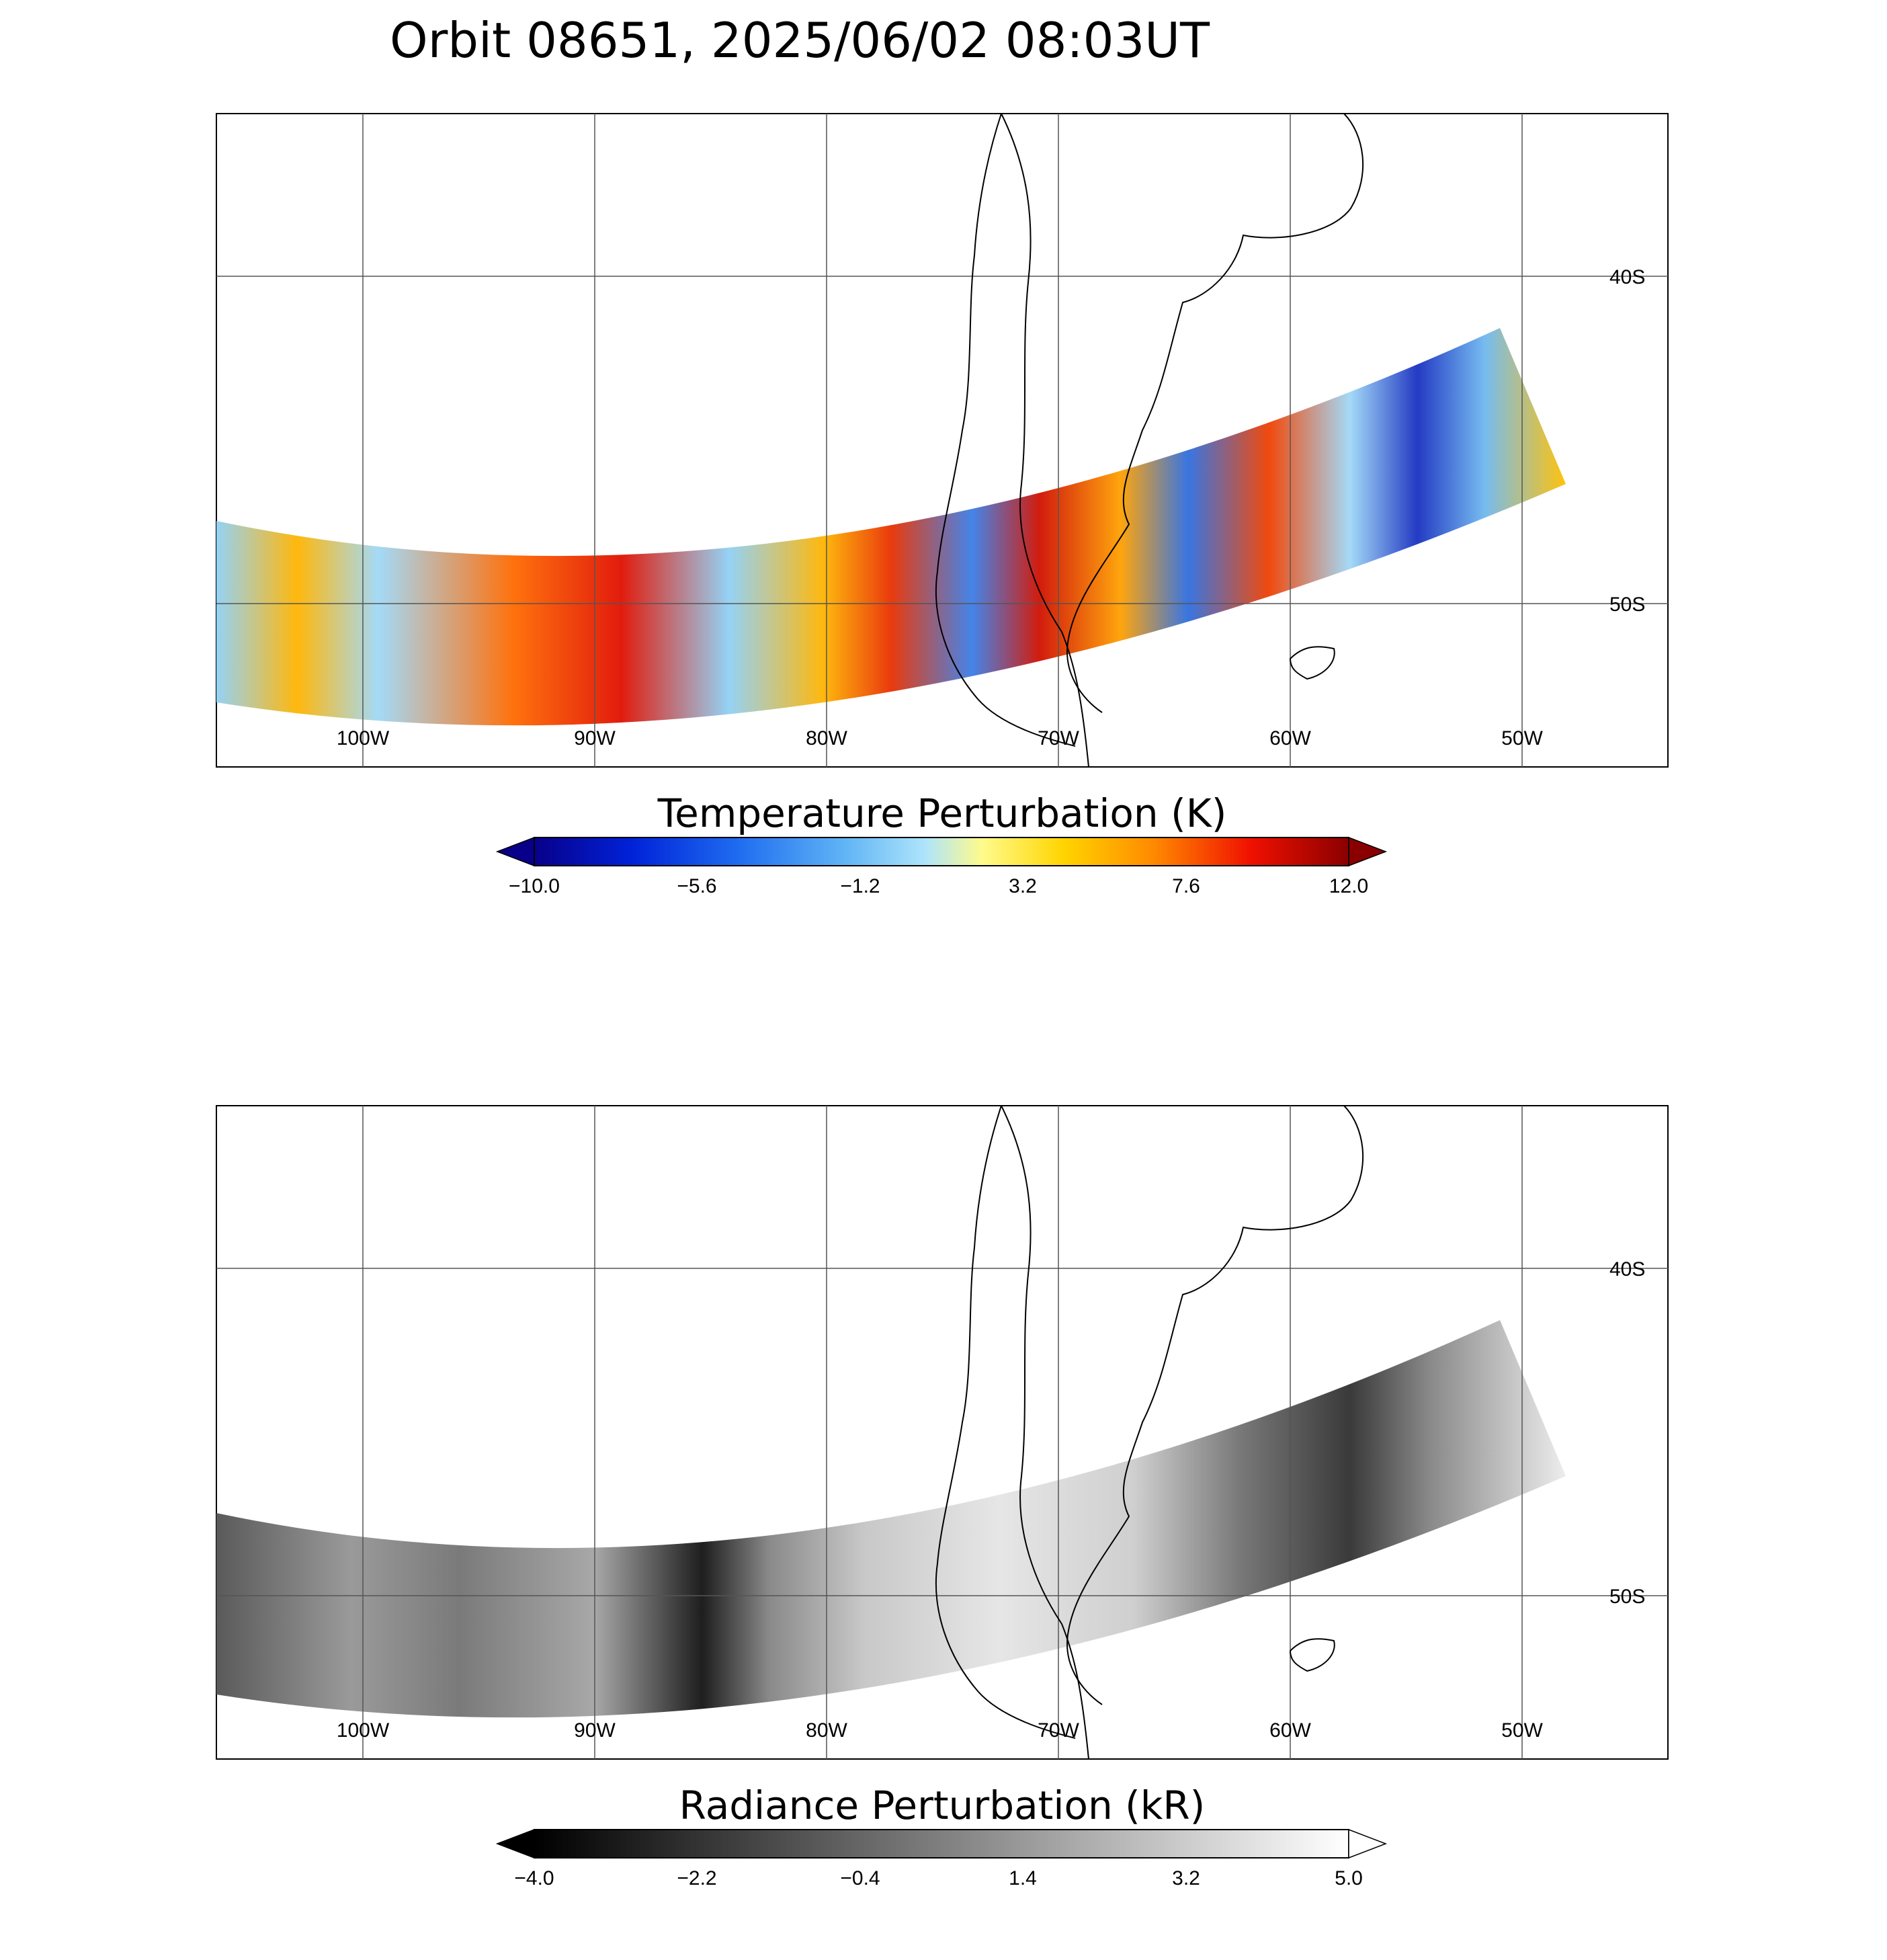 The image size is (1887, 1960). Describe the element at coordinates (860, 1878) in the screenshot. I see `colorbar-tick-label: −0.4` at that location.